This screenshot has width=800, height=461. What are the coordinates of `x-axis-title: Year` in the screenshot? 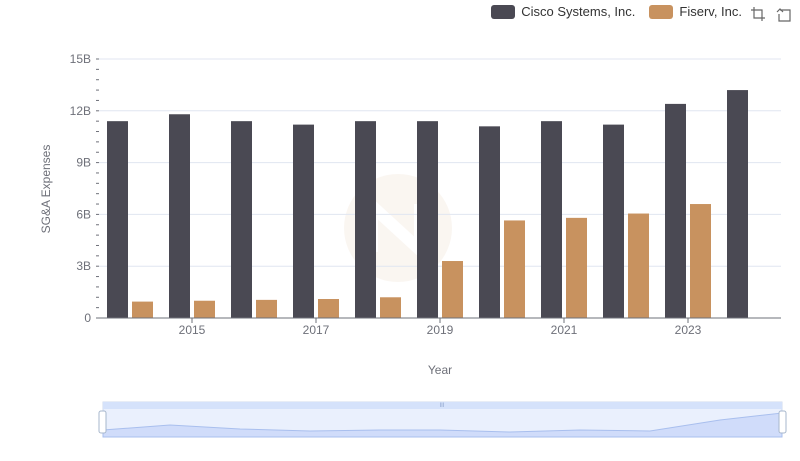 It's located at (440, 370).